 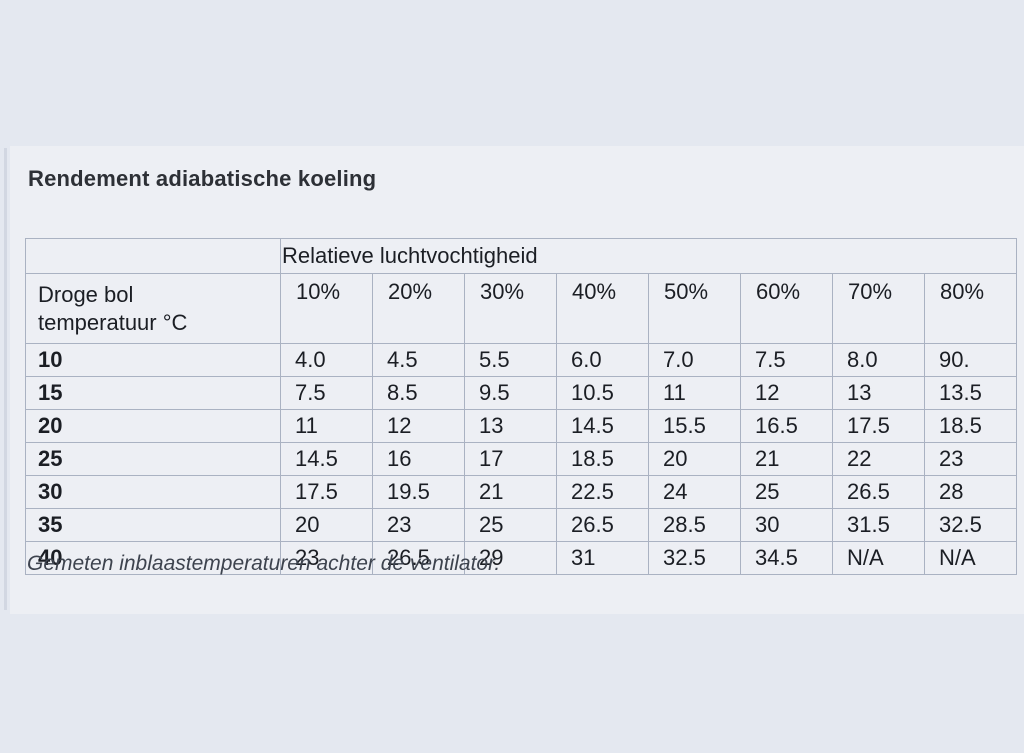 What do you see at coordinates (153, 256) in the screenshot?
I see `corner-cell` at bounding box center [153, 256].